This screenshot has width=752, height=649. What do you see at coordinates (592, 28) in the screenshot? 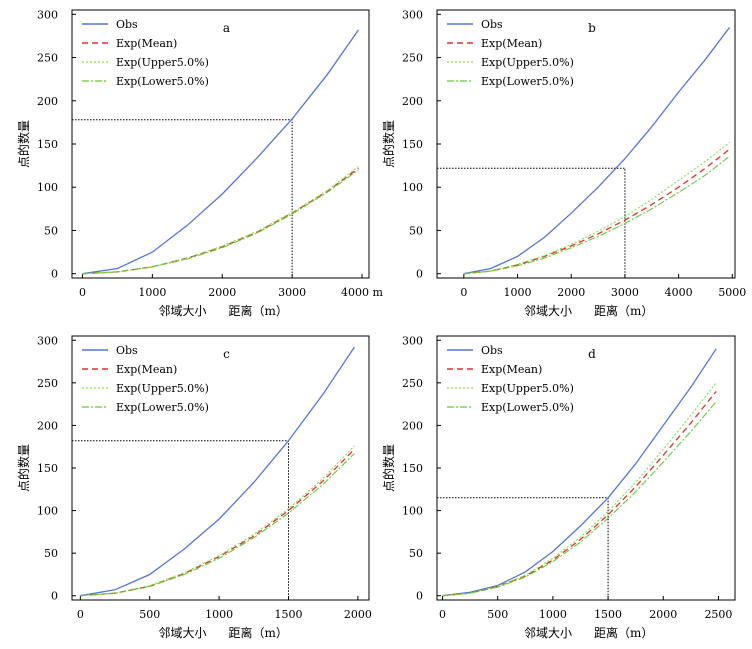
I see `panel-label: b` at bounding box center [592, 28].